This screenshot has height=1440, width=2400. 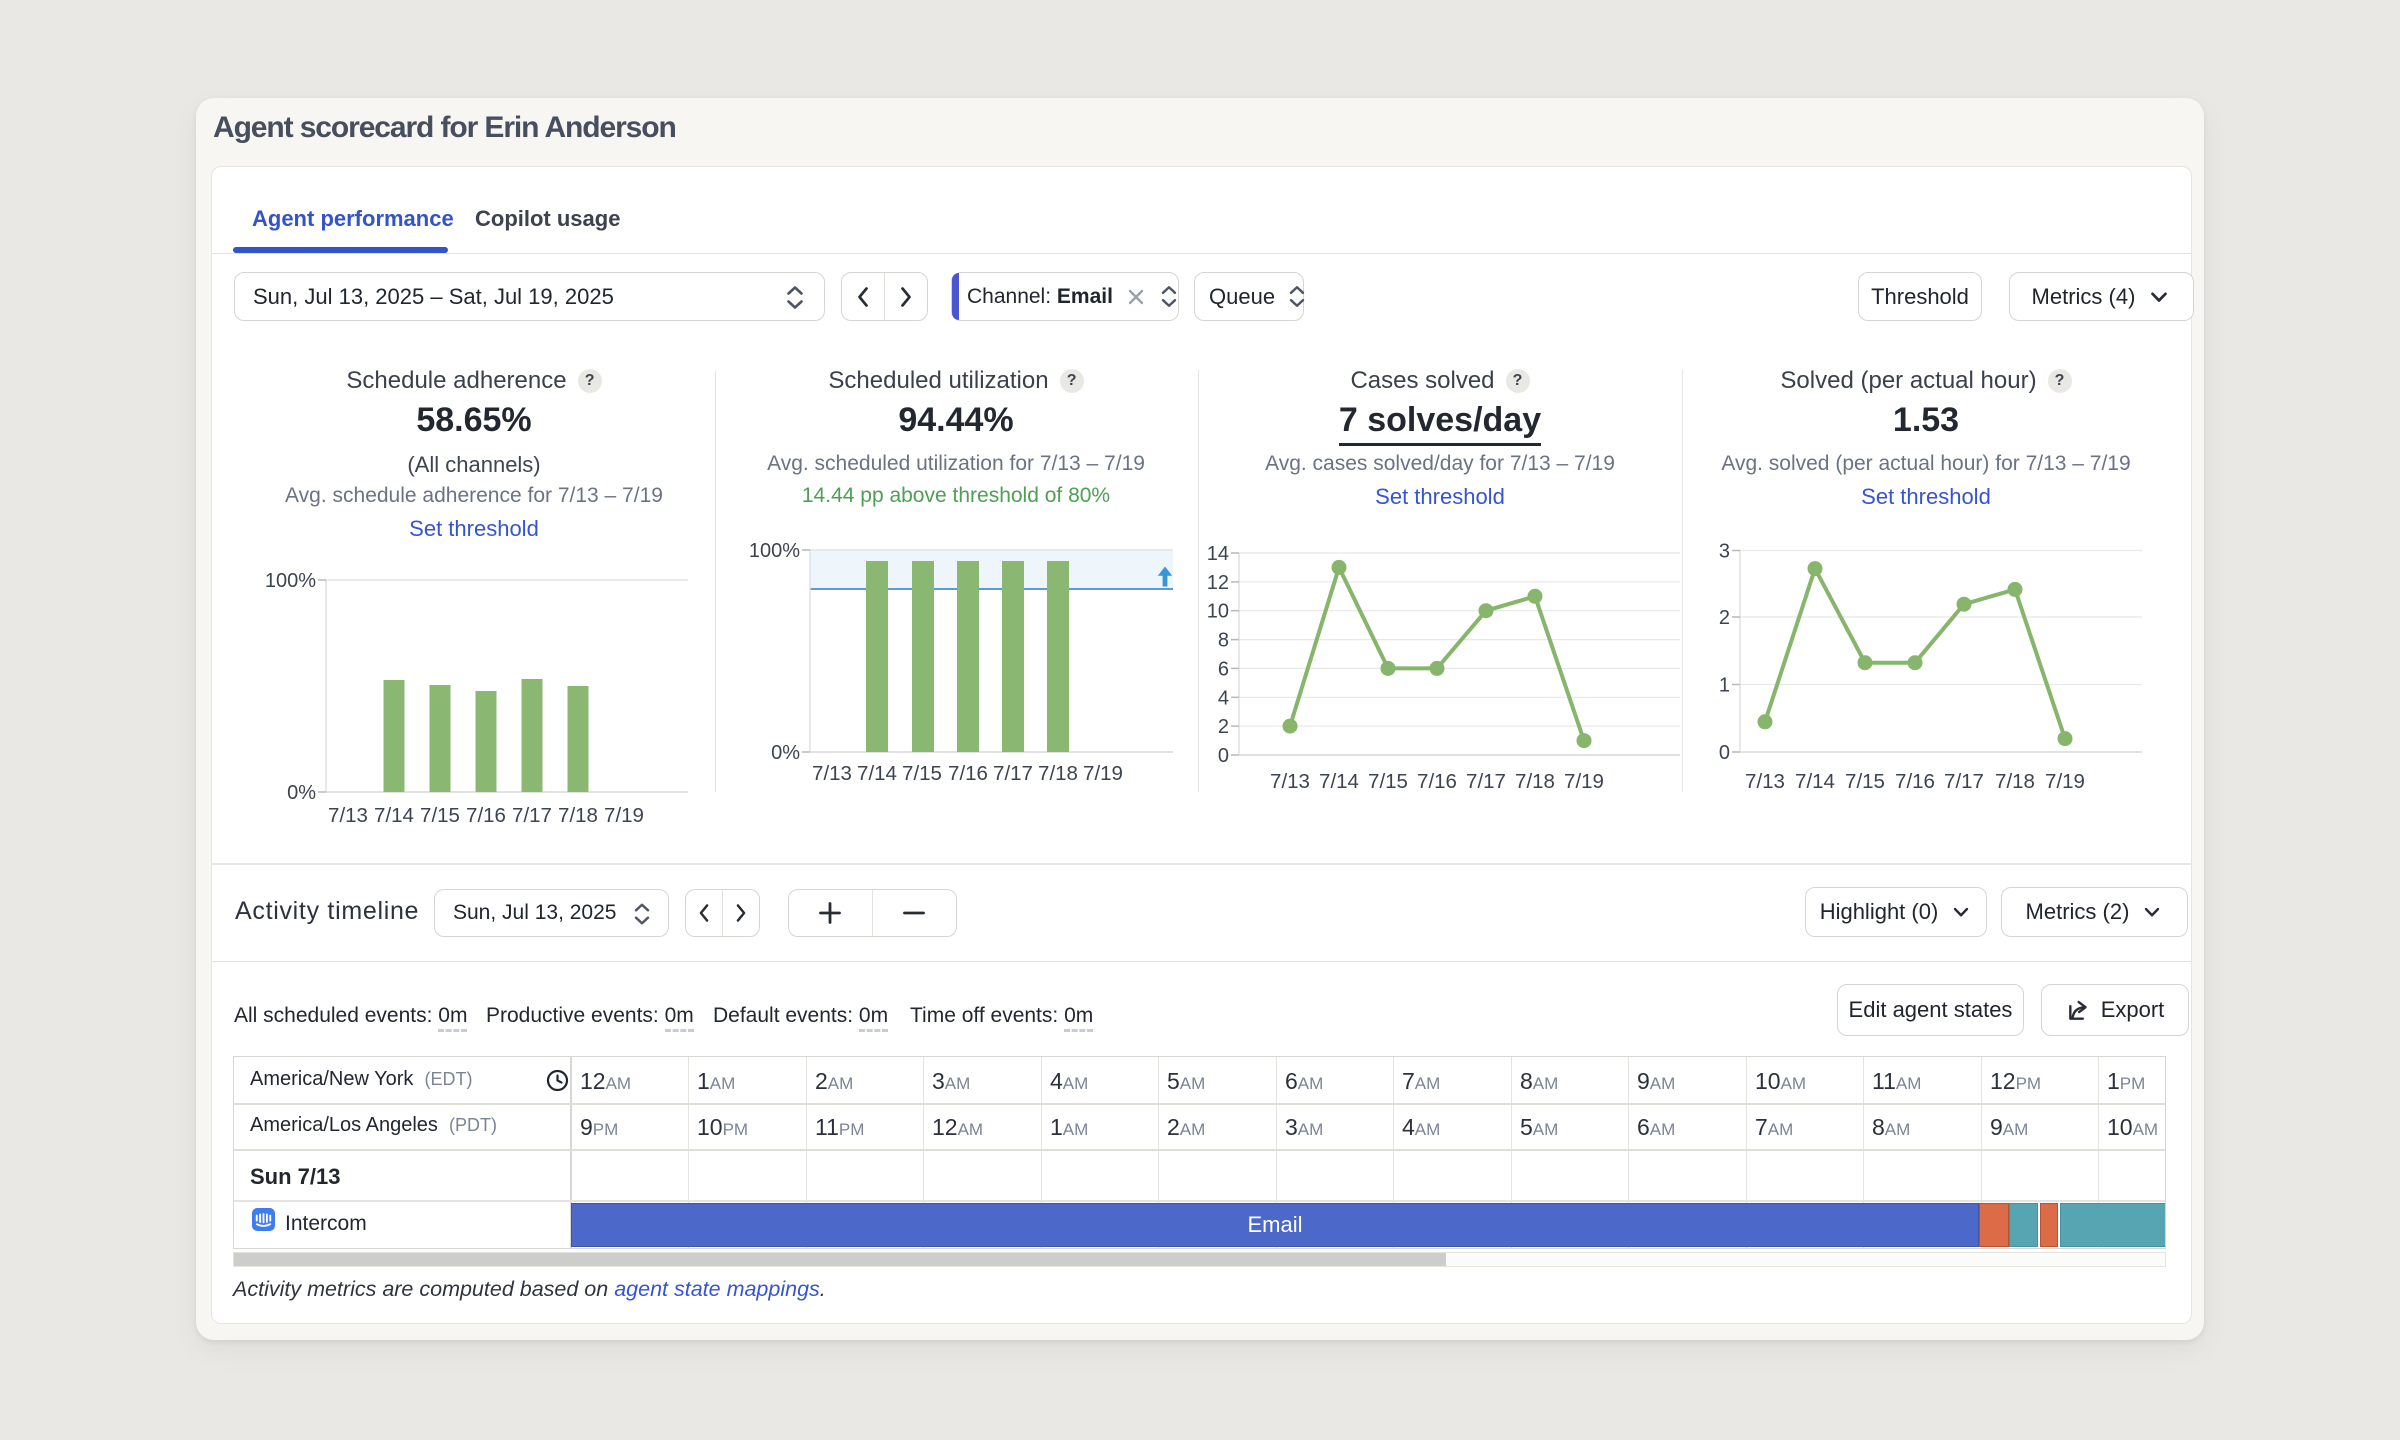 What do you see at coordinates (1223, 669) in the screenshot?
I see `svg-text: 6` at bounding box center [1223, 669].